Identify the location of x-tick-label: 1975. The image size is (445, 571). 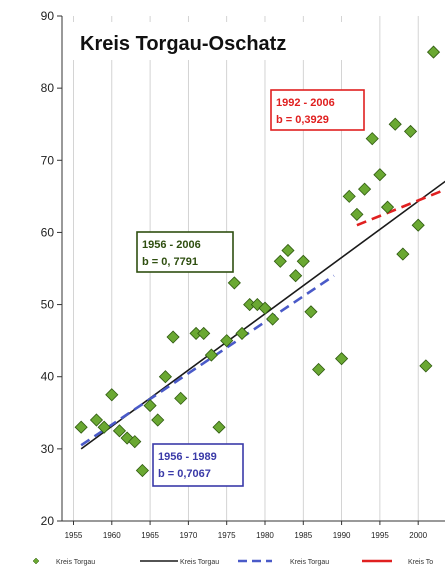
(227, 535).